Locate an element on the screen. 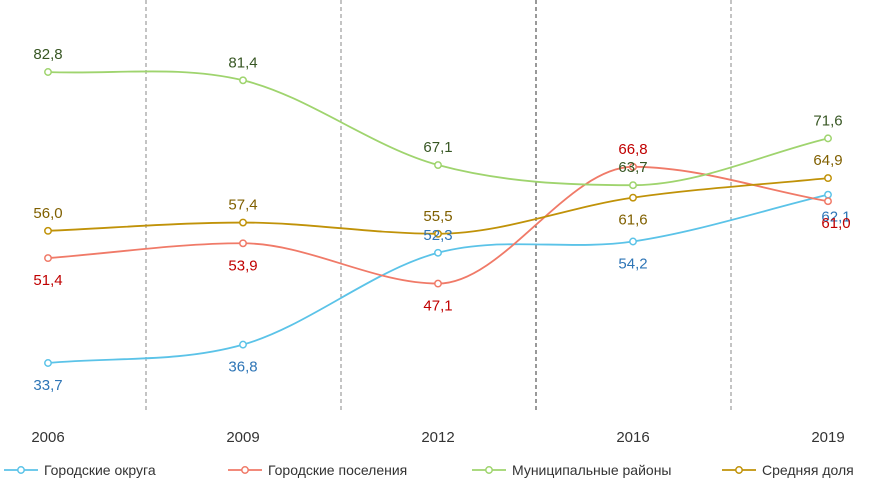 This screenshot has width=883, height=481. data-label: 52,3 is located at coordinates (437, 235).